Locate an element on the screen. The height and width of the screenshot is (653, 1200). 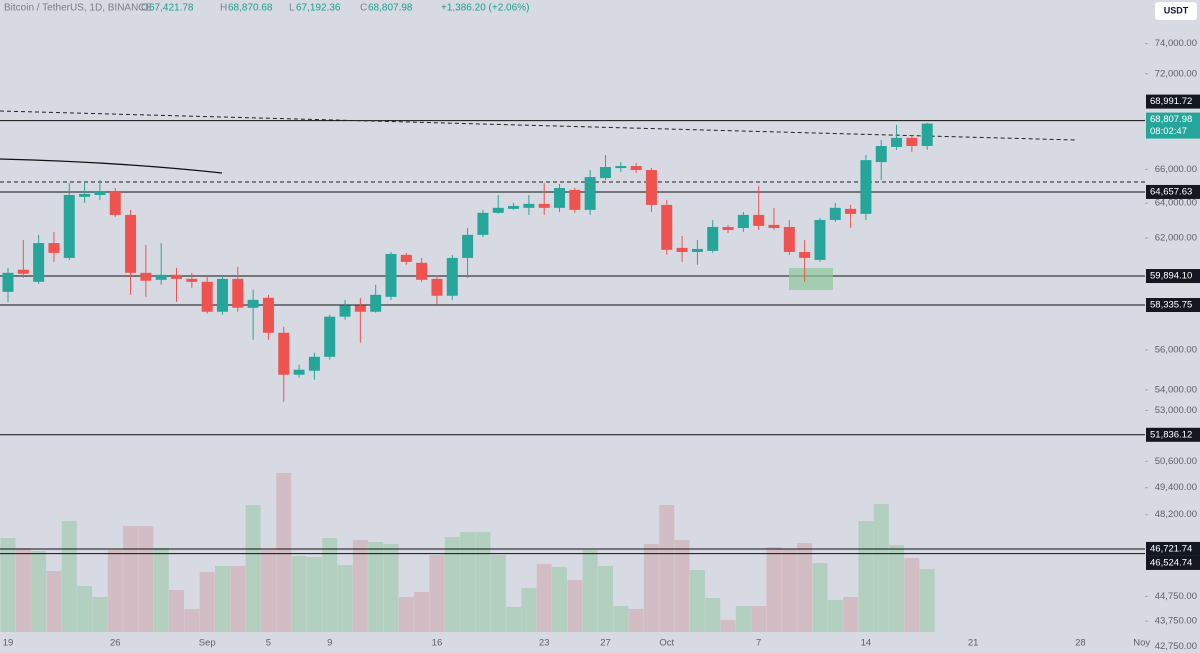
y-tick-label: 48,200.00 is located at coordinates (1176, 514).